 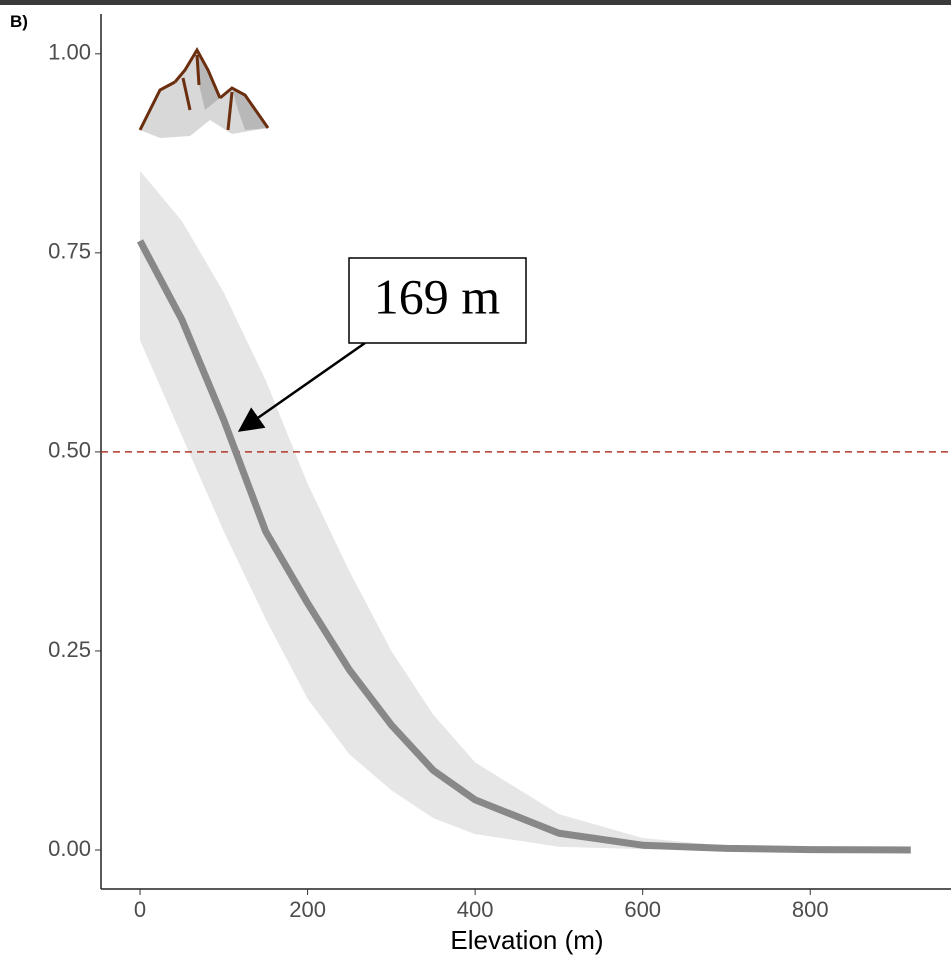 What do you see at coordinates (301, 386) in the screenshot?
I see `annotation-arrow` at bounding box center [301, 386].